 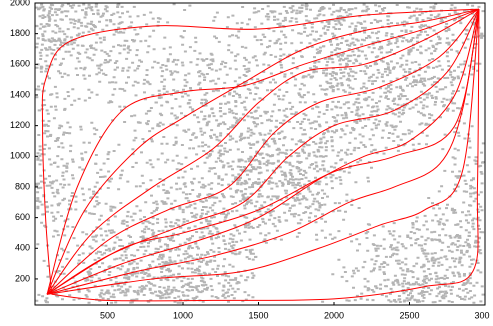 What do you see at coordinates (20, 125) in the screenshot?
I see `y-tick-label: 1200` at bounding box center [20, 125].